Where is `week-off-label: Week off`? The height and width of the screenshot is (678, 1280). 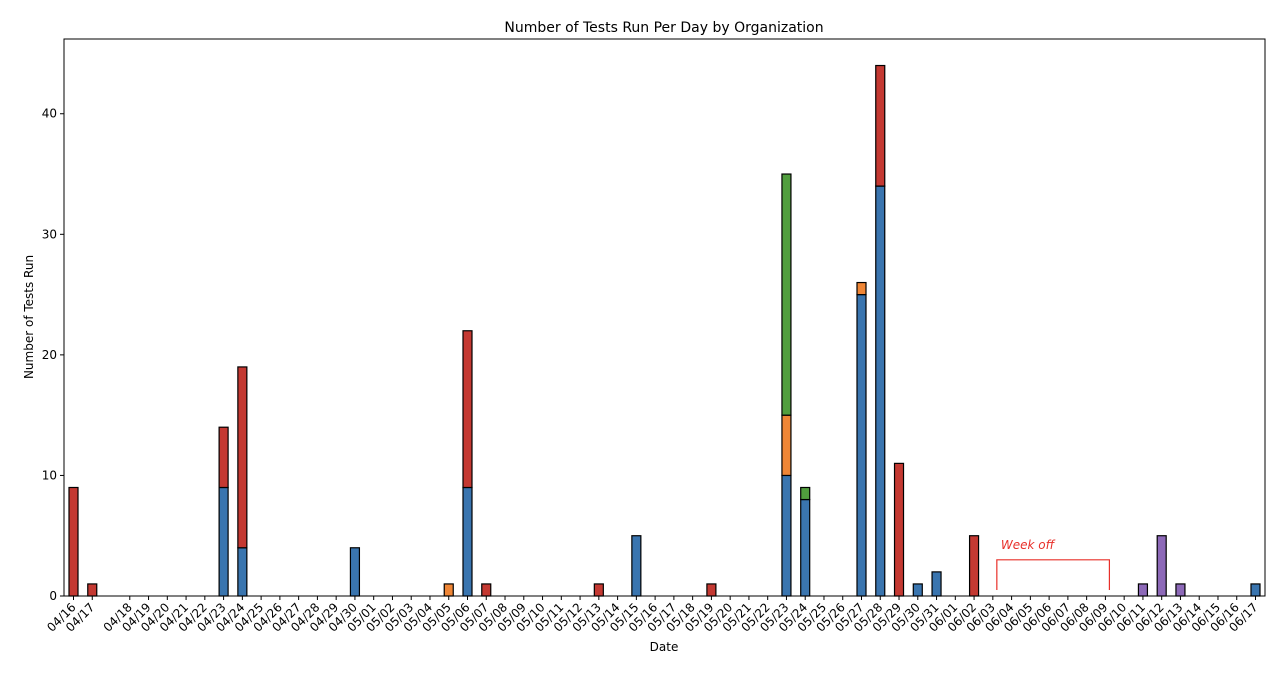 week-off-label: Week off is located at coordinates (1028, 545).